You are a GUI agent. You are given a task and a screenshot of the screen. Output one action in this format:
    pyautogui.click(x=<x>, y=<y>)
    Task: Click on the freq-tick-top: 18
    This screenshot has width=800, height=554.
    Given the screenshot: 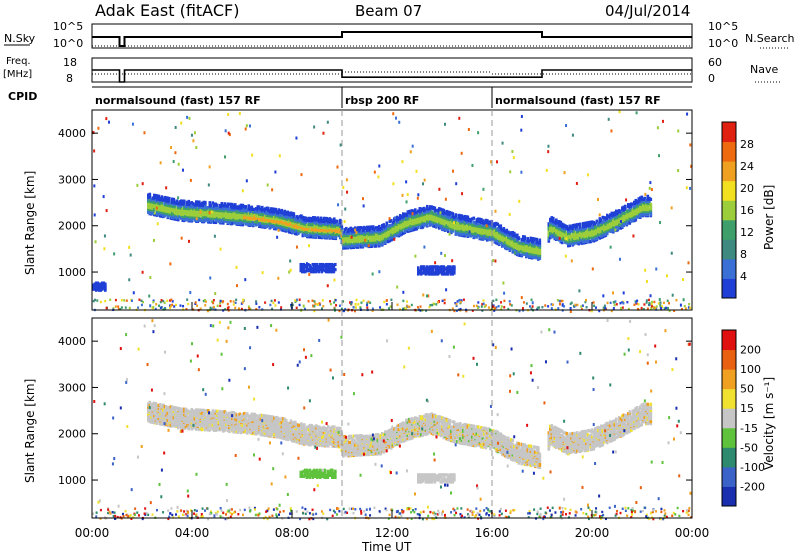 What is the action you would take?
    pyautogui.click(x=70, y=62)
    